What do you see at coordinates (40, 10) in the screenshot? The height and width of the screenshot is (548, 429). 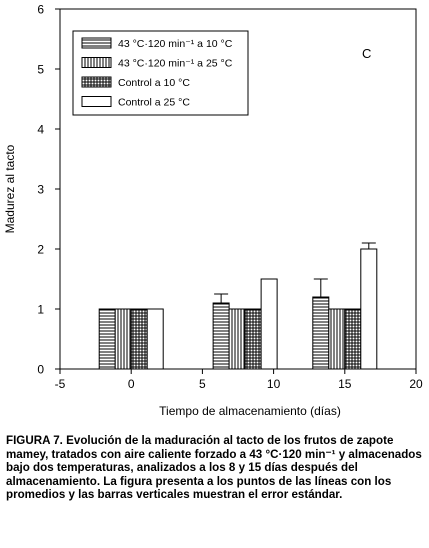 I see `y-tick-label: 6` at bounding box center [40, 10].